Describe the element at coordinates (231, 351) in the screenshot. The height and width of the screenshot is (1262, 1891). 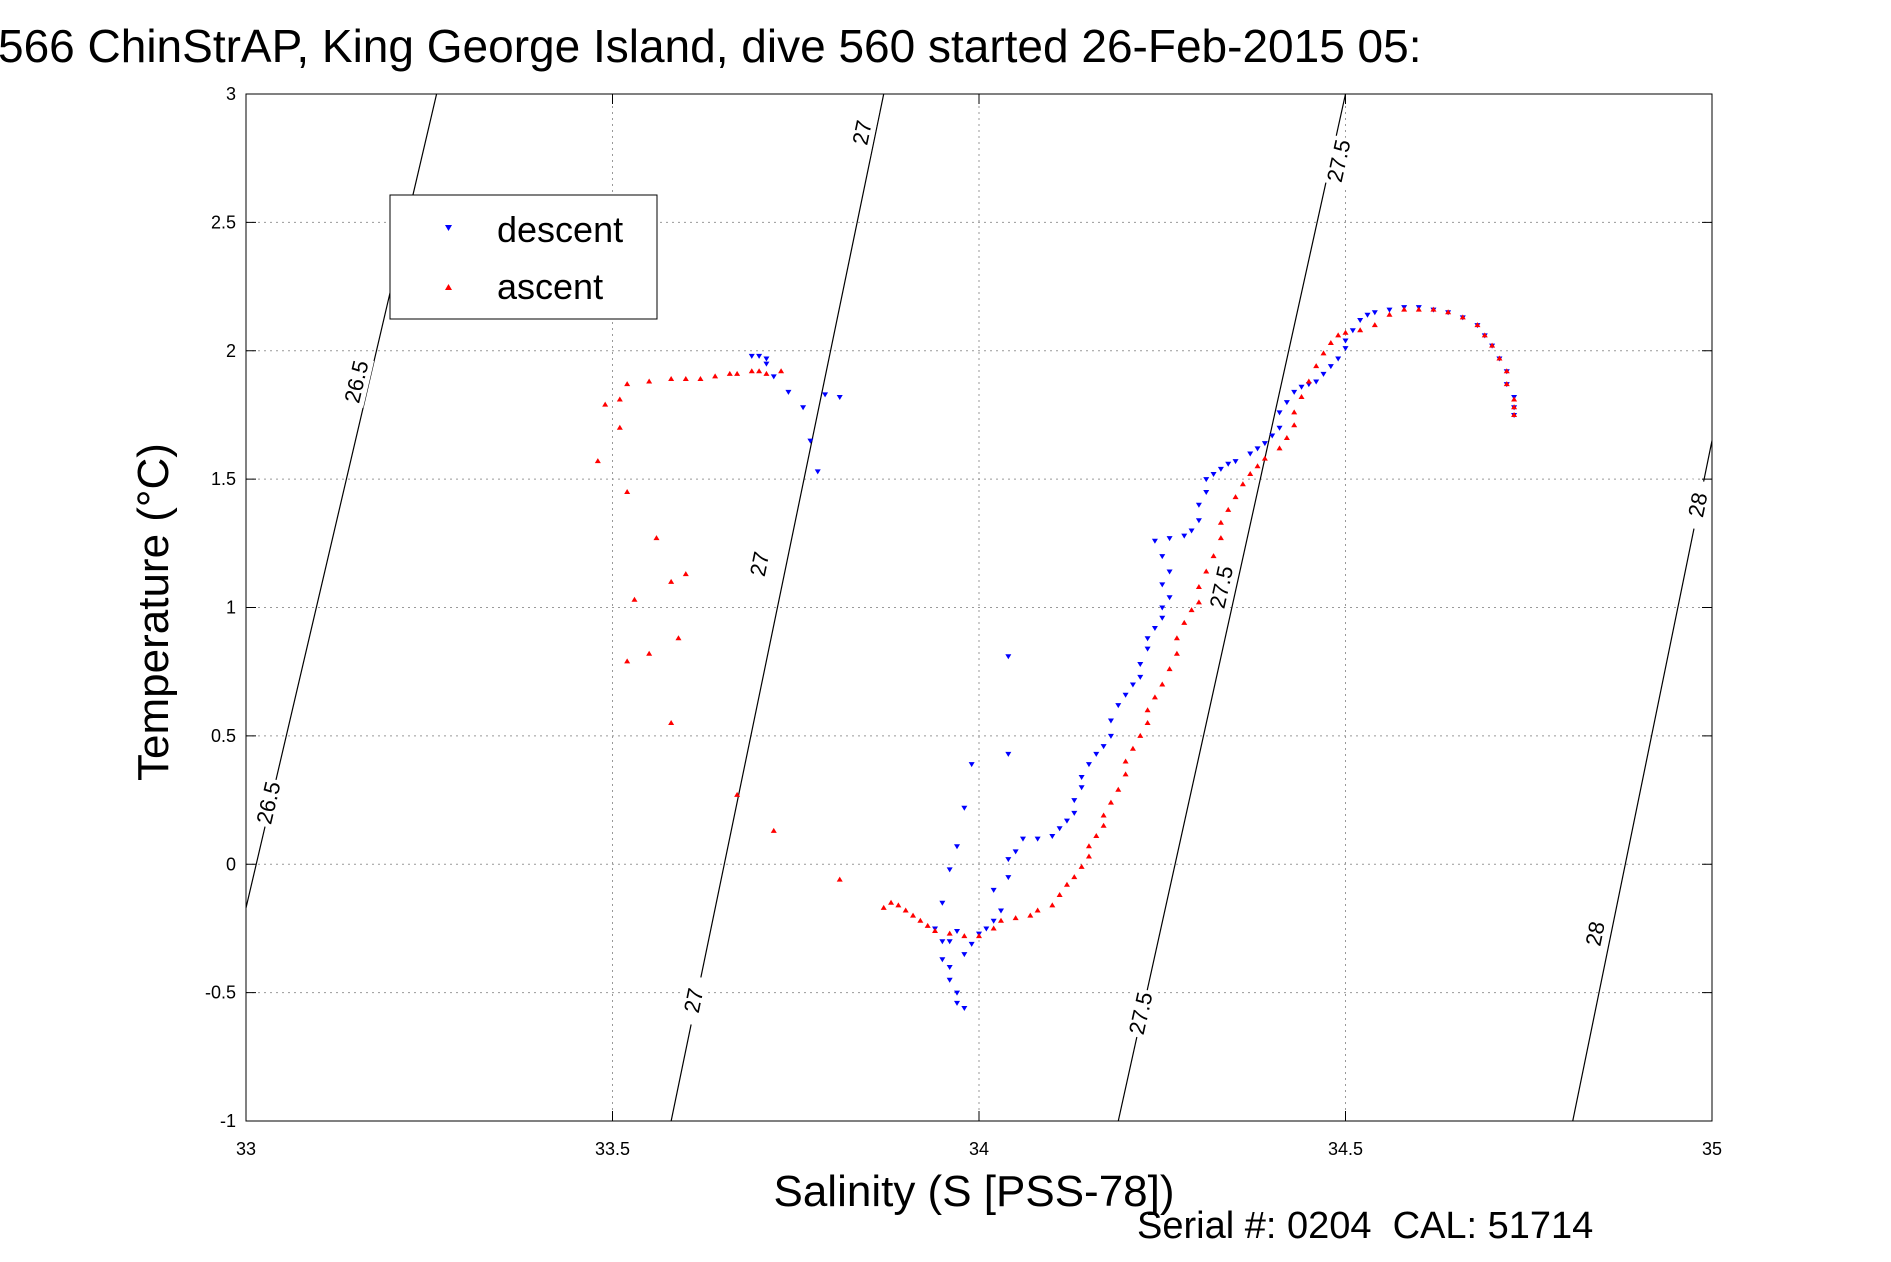
I see `y-tick-label: 2` at that location.